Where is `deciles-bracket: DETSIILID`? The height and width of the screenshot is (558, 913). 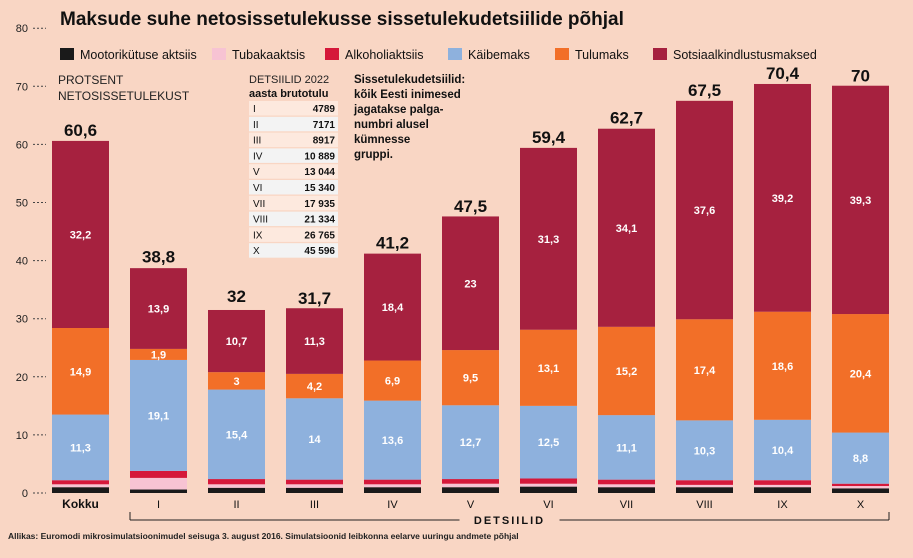
deciles-bracket: DETSIILID is located at coordinates (509, 519).